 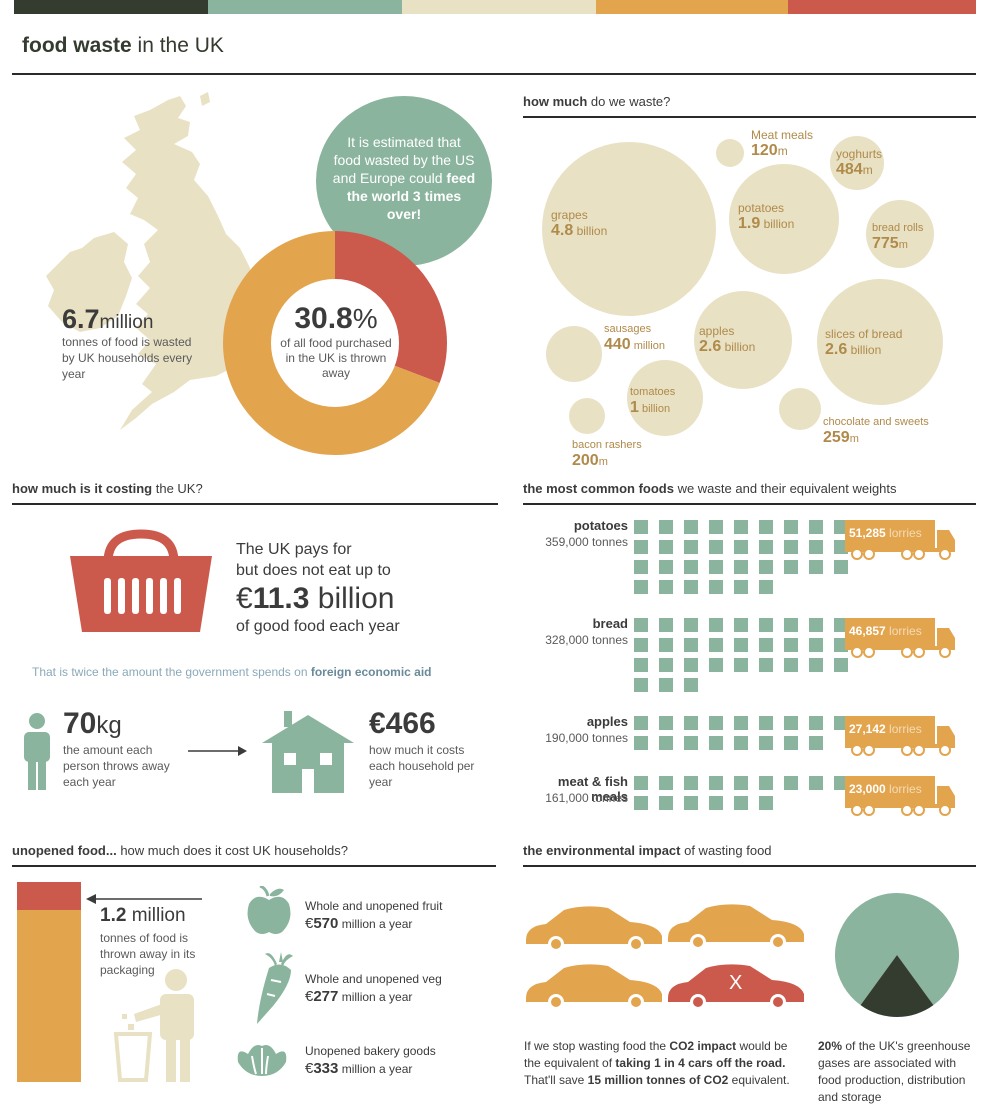 What do you see at coordinates (634, 338) in the screenshot?
I see `bubble-label: sausages 440 million` at bounding box center [634, 338].